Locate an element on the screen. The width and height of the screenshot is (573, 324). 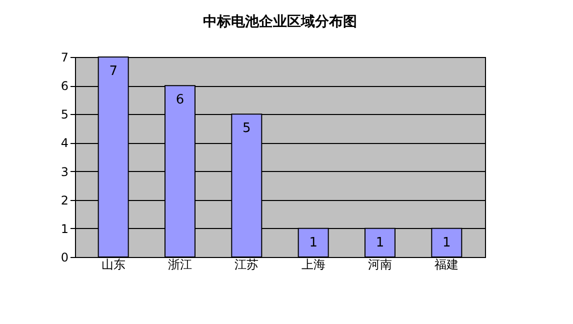
data-label: 7 is located at coordinates (113, 71).